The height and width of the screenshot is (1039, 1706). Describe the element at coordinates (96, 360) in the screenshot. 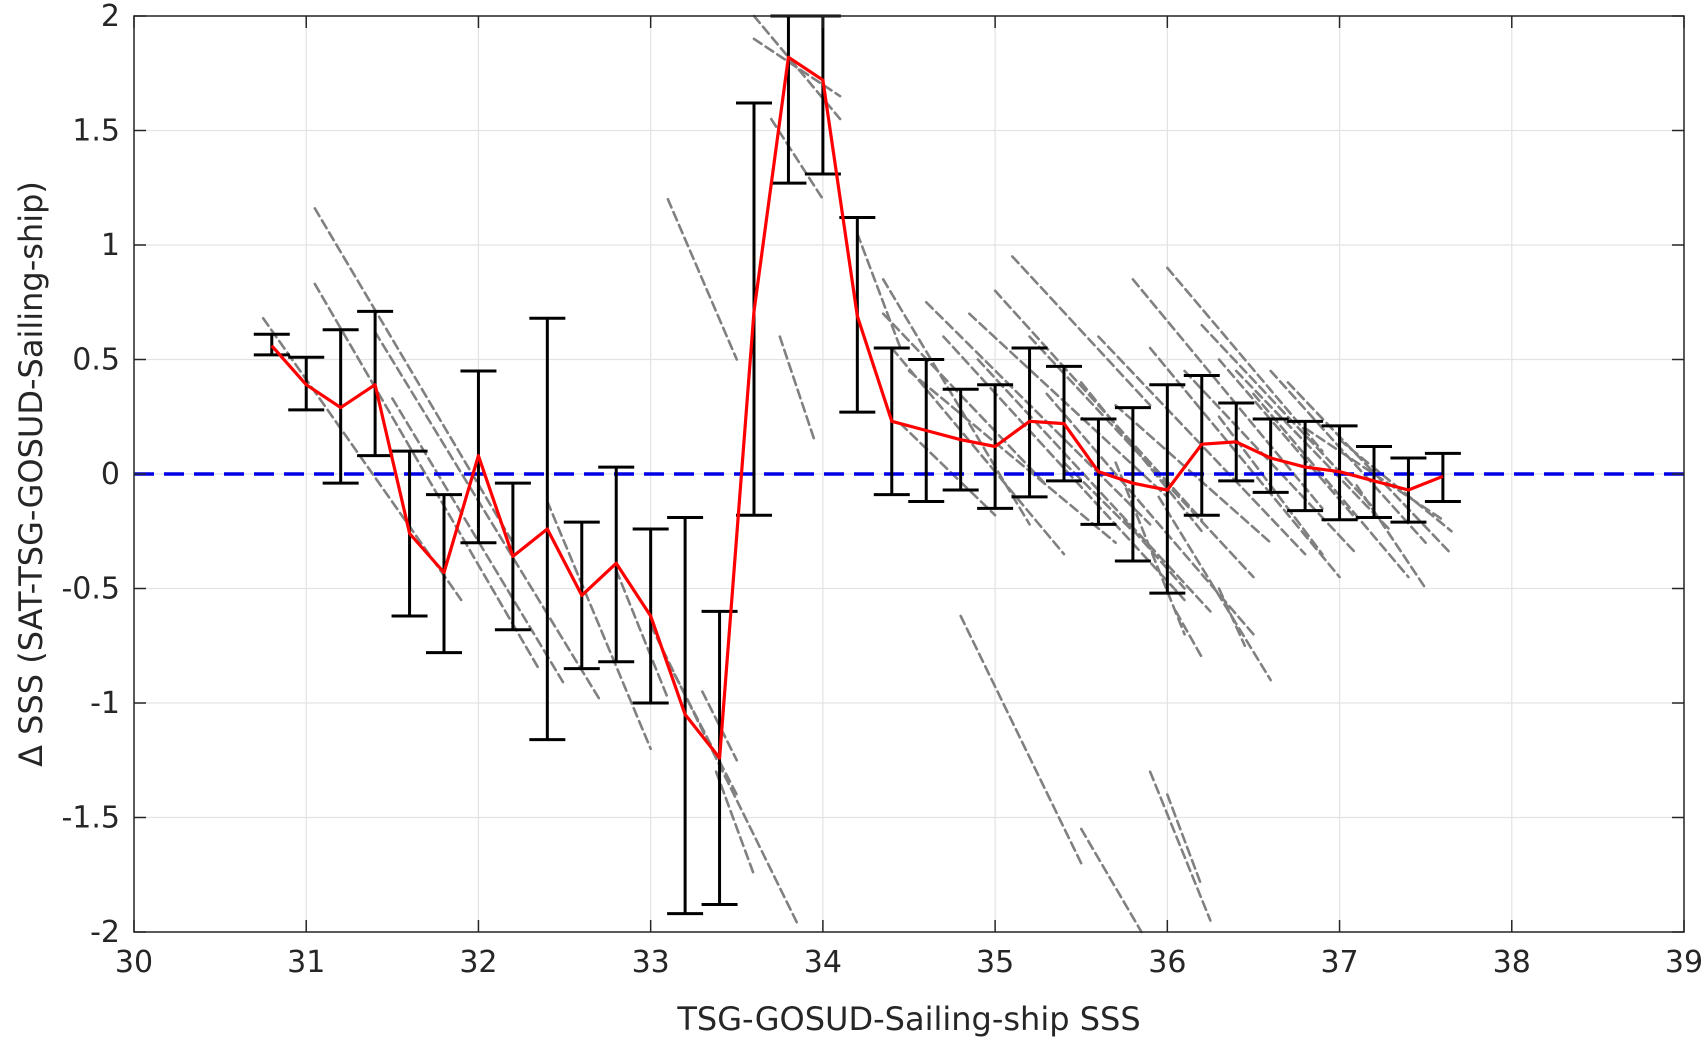

I see `y-tick-label: 0.5` at that location.